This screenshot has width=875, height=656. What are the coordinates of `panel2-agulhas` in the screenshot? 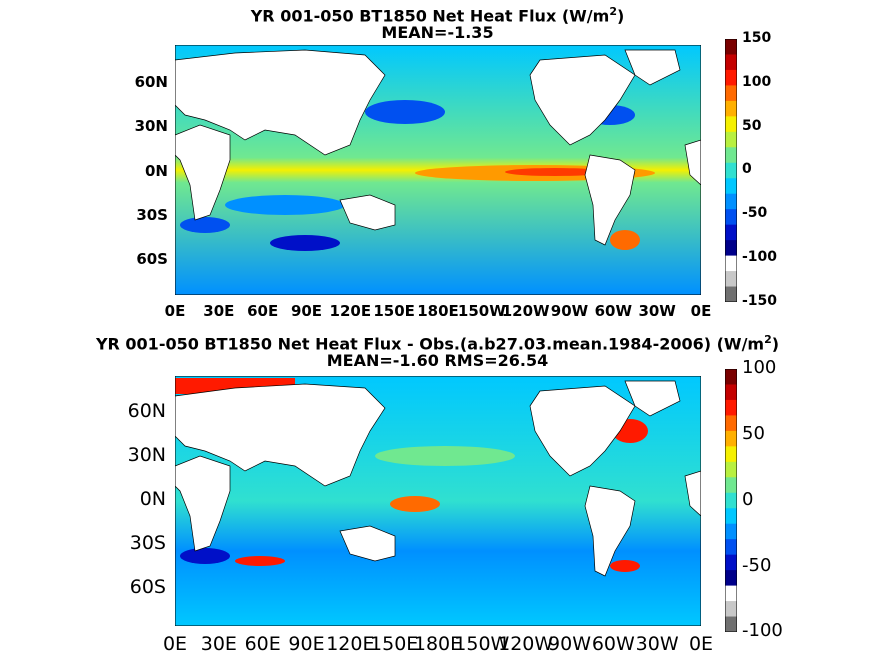 It's located at (260, 561).